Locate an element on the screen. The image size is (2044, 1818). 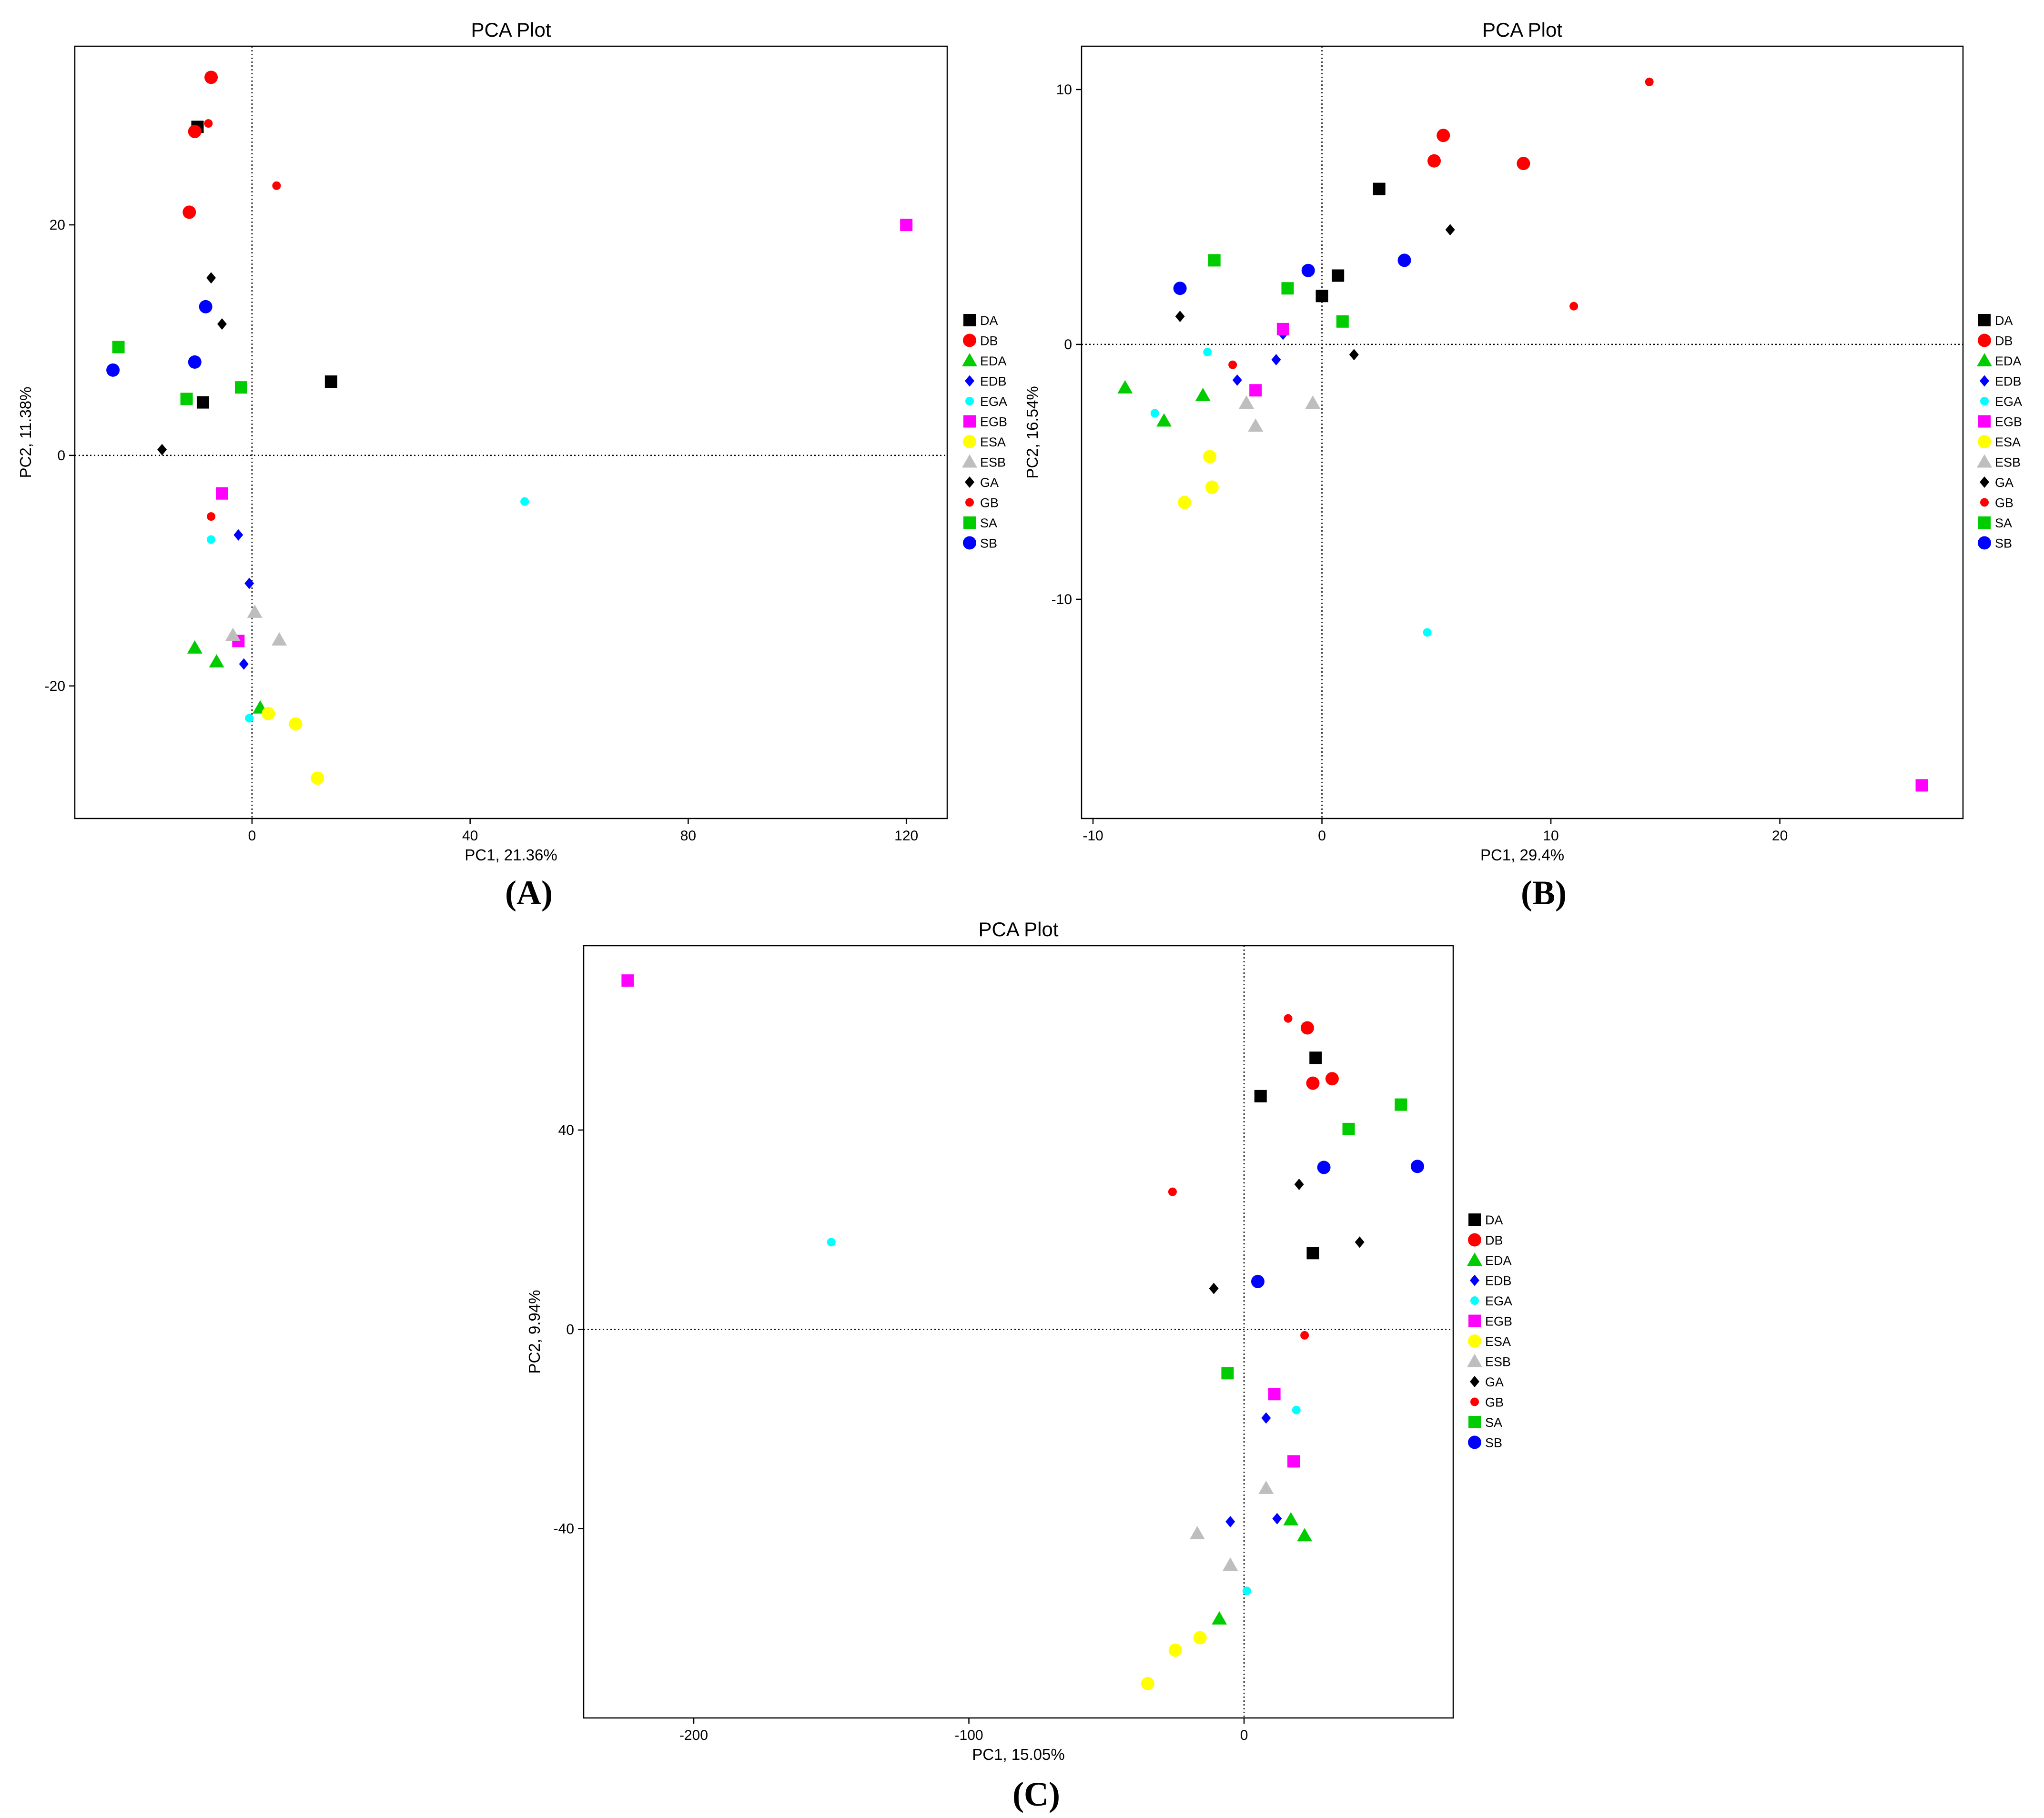
x-tick-label: -200 is located at coordinates (693, 1735).